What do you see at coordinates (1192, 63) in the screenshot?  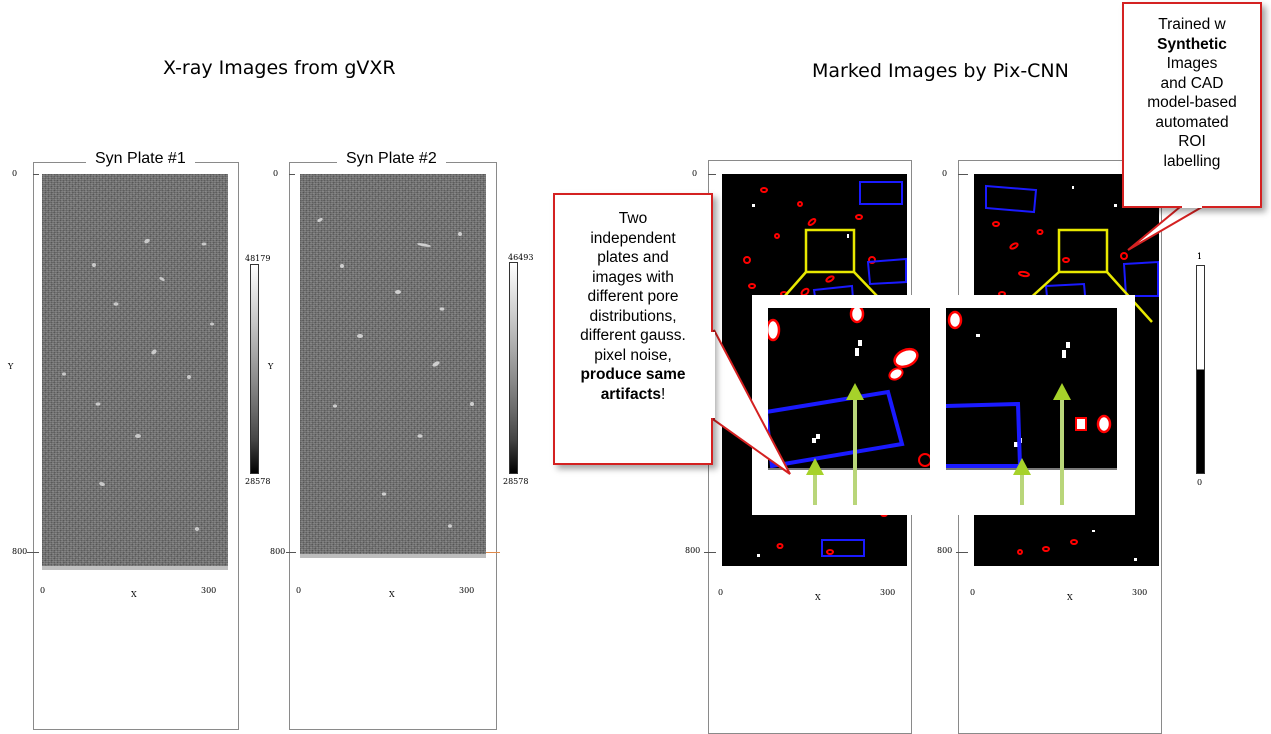 I see `callout-right-line: Images` at bounding box center [1192, 63].